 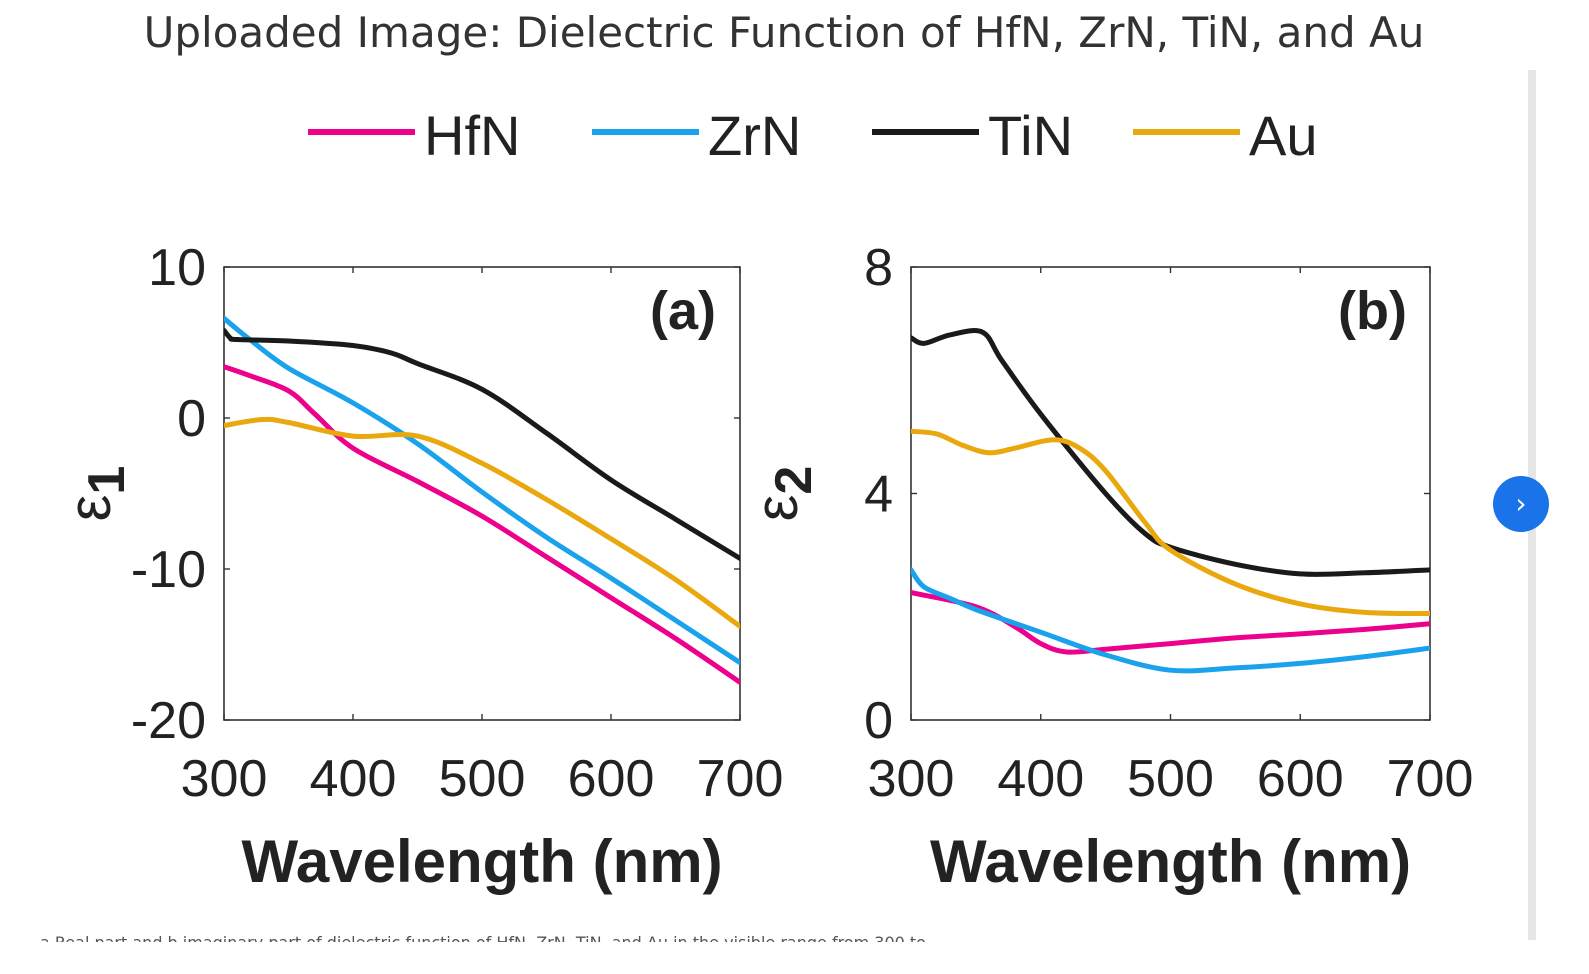 I want to click on series-line-hfn-b, so click(x=1170, y=622).